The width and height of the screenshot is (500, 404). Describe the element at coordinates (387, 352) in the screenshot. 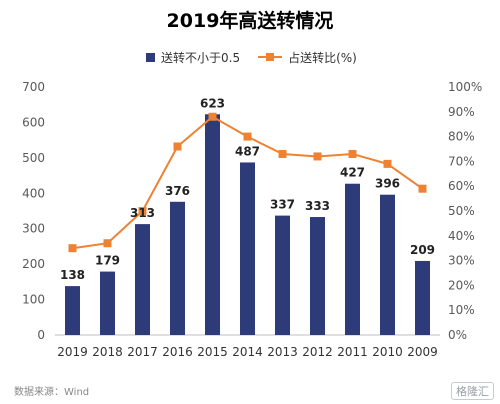

I see `x-tick-label: 2010` at that location.